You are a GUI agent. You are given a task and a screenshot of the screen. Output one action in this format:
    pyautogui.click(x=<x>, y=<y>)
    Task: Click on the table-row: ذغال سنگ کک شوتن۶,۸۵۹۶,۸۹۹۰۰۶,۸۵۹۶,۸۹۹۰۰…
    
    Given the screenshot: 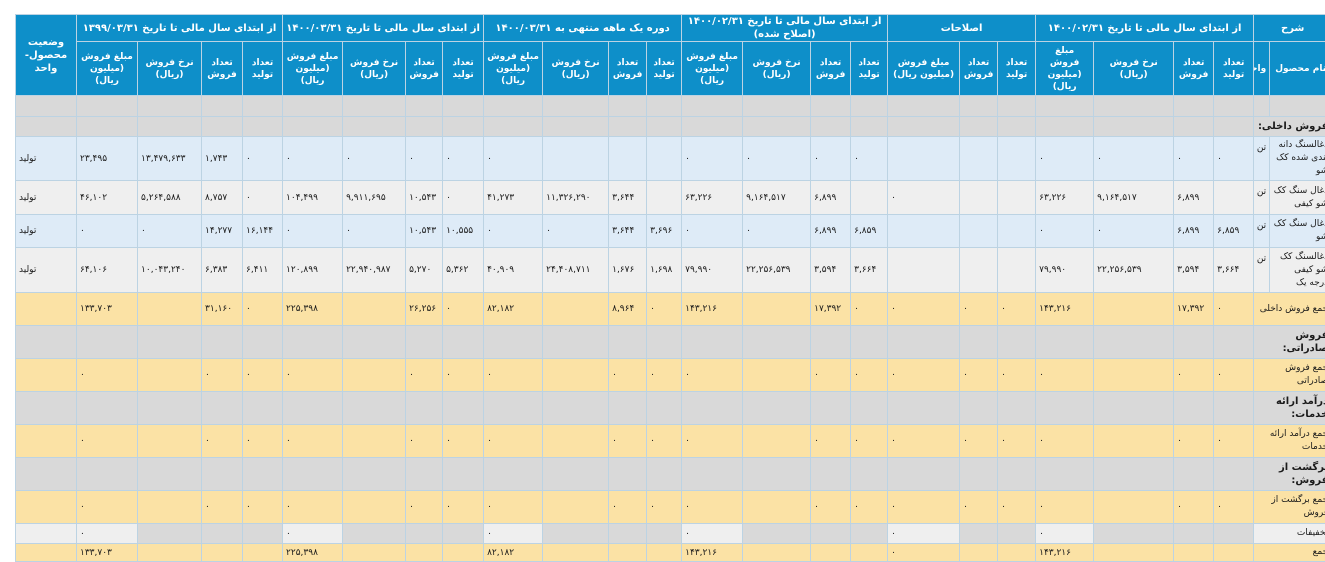 What is the action you would take?
    pyautogui.click(x=670, y=231)
    